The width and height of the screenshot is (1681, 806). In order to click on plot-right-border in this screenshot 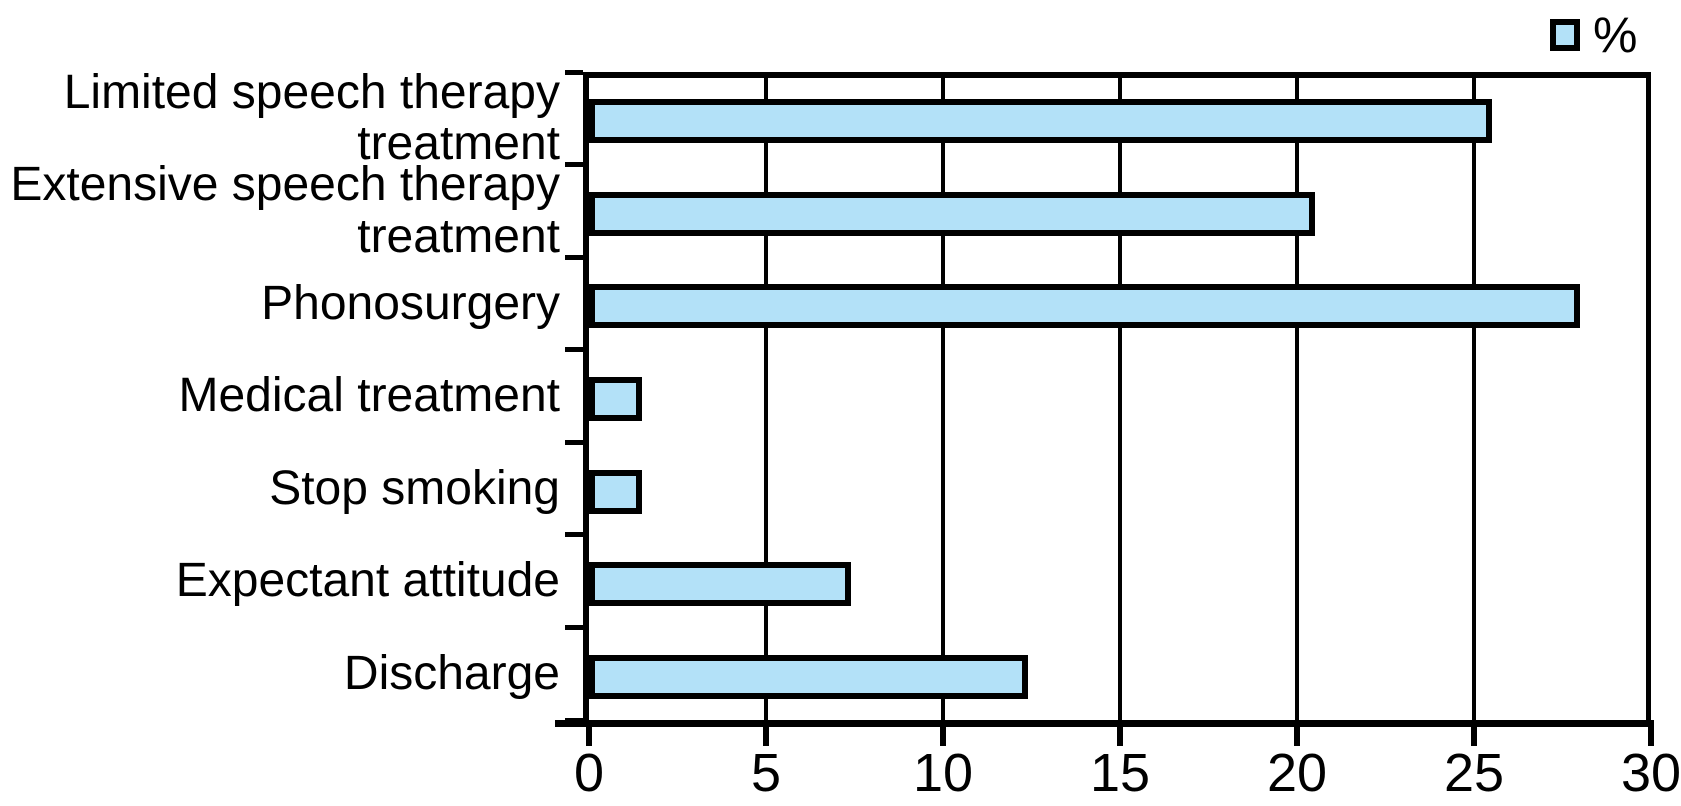, I will do `click(1648, 396)`.